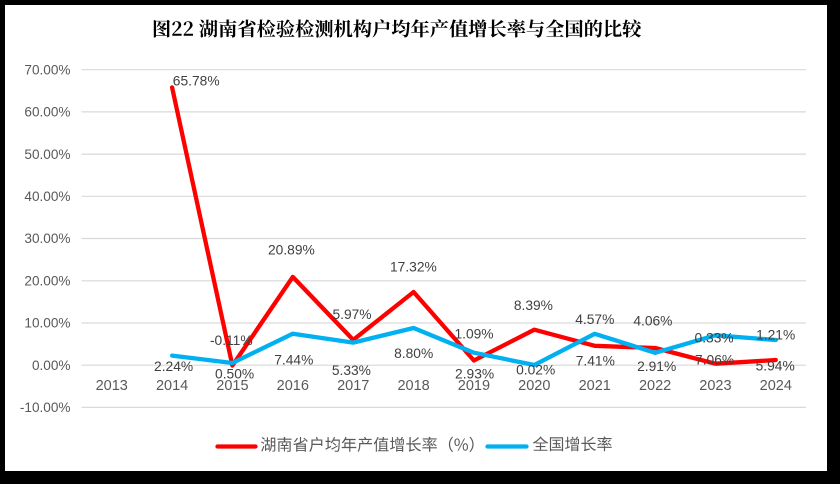 This screenshot has width=840, height=484. What do you see at coordinates (535, 370) in the screenshot?
I see `svg-text: 0.02%` at bounding box center [535, 370].